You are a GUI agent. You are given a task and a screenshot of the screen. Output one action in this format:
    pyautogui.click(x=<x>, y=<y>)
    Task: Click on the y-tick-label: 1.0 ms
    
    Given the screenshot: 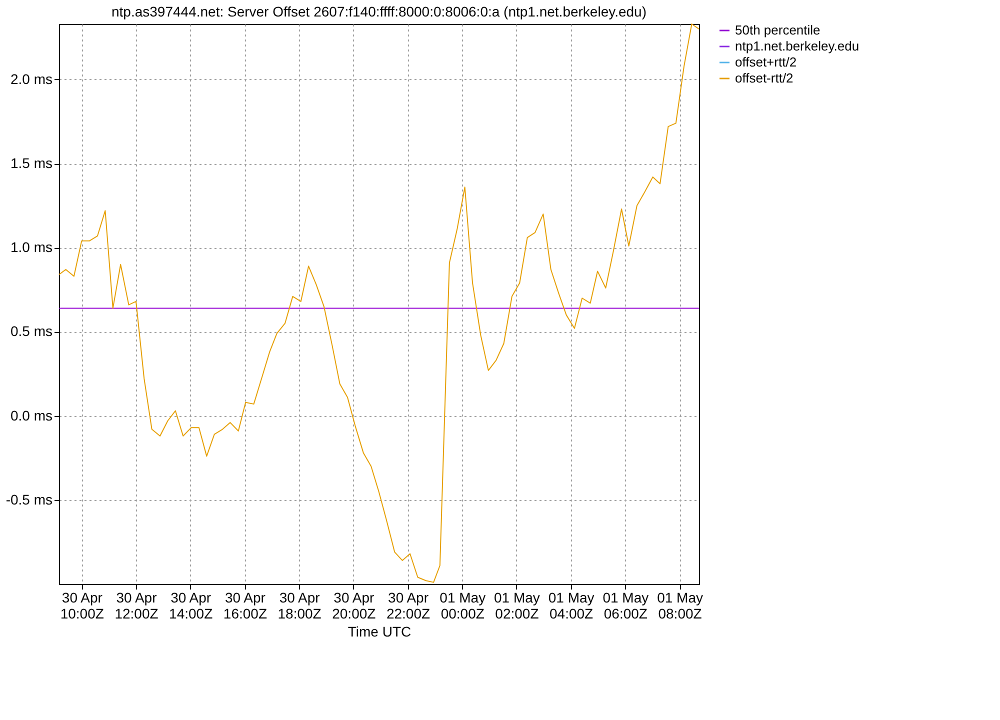 What is the action you would take?
    pyautogui.click(x=31, y=247)
    